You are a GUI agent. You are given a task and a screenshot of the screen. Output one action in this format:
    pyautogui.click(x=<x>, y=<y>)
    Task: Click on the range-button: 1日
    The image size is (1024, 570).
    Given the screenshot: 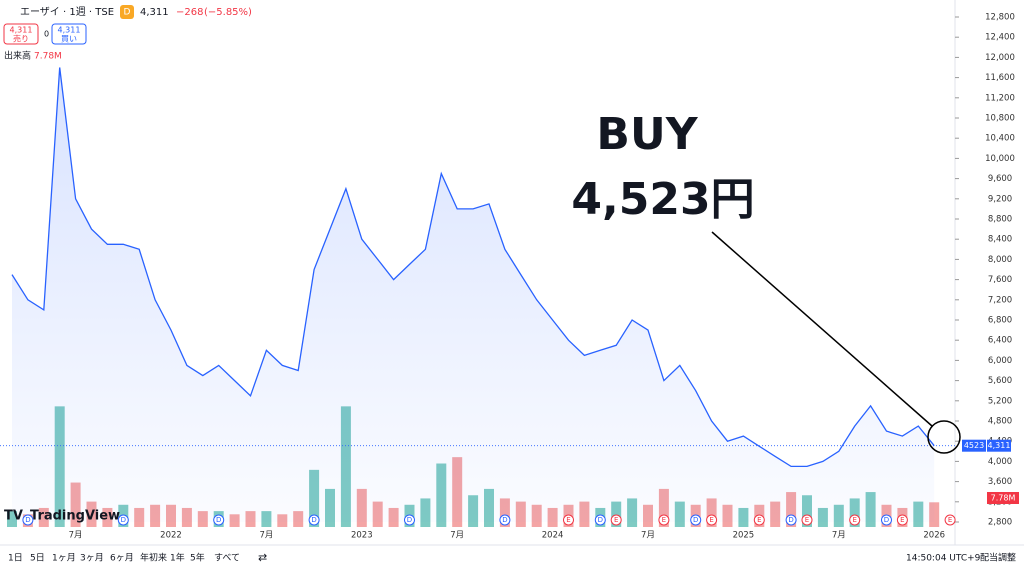 What is the action you would take?
    pyautogui.click(x=15, y=558)
    